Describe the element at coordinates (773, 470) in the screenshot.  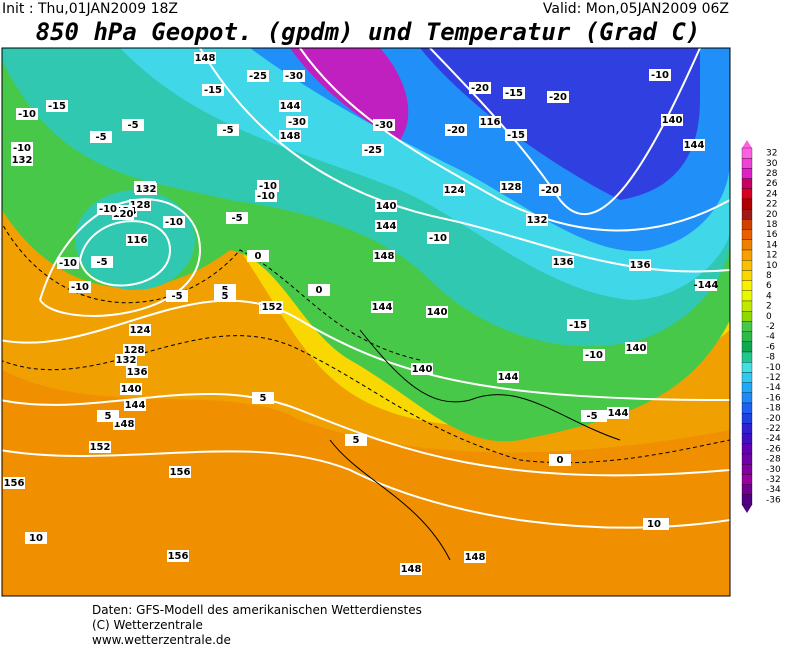
I see `colorbar-label: -30` at that location.